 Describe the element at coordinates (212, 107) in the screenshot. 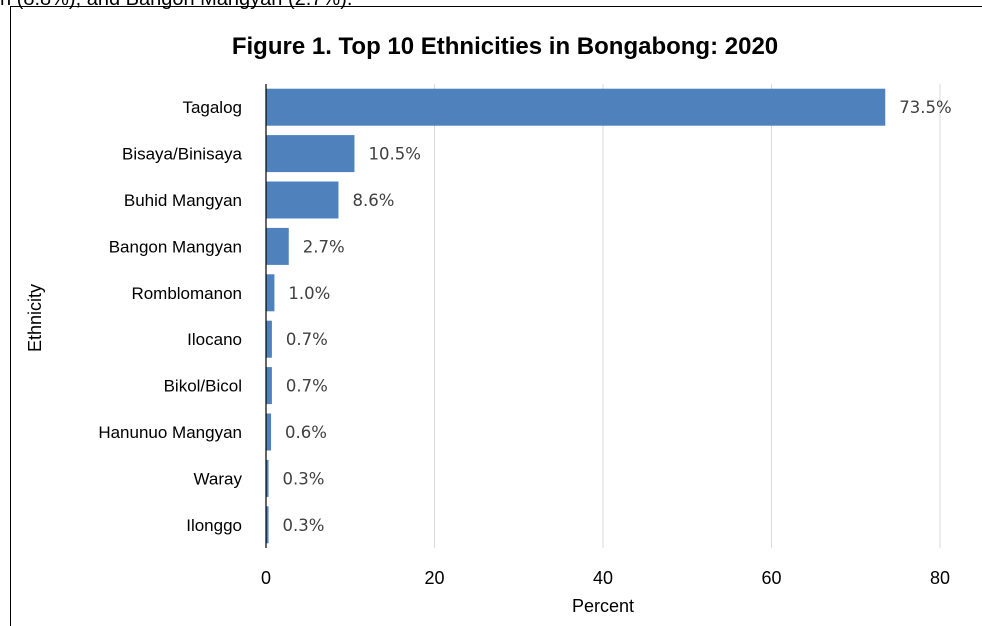

I see `category-label: Tagalog` at that location.